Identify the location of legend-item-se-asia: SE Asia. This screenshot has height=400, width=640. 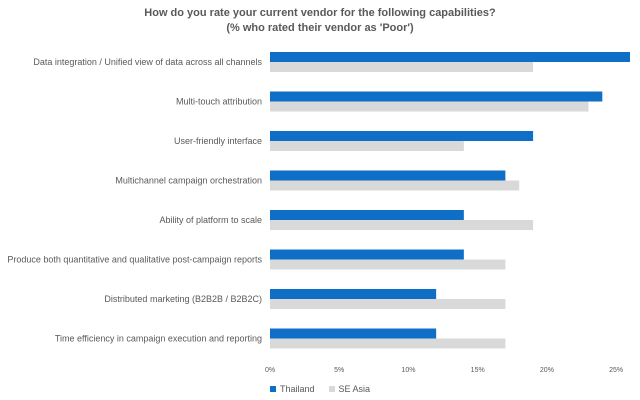
(349, 389).